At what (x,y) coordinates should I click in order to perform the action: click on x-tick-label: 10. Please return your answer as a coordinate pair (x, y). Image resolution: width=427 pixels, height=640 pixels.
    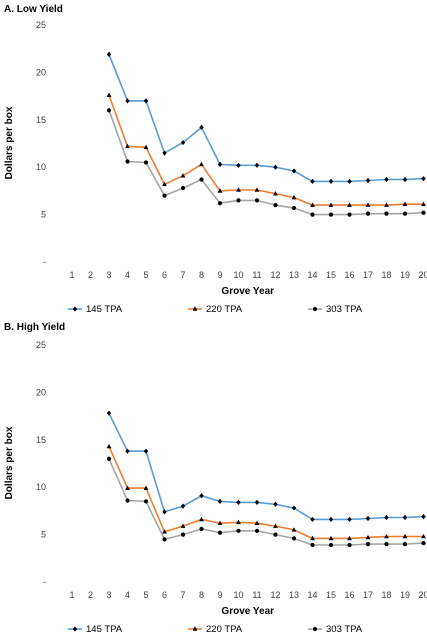
    Looking at the image, I should click on (238, 595).